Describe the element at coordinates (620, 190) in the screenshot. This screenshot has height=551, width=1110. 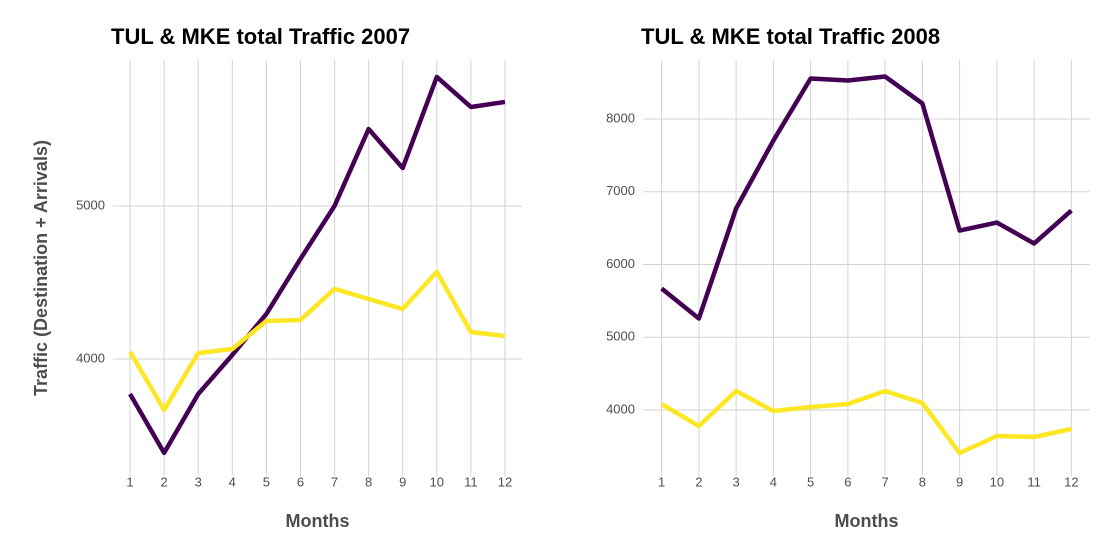
I see `y-tick-label: 7000` at that location.